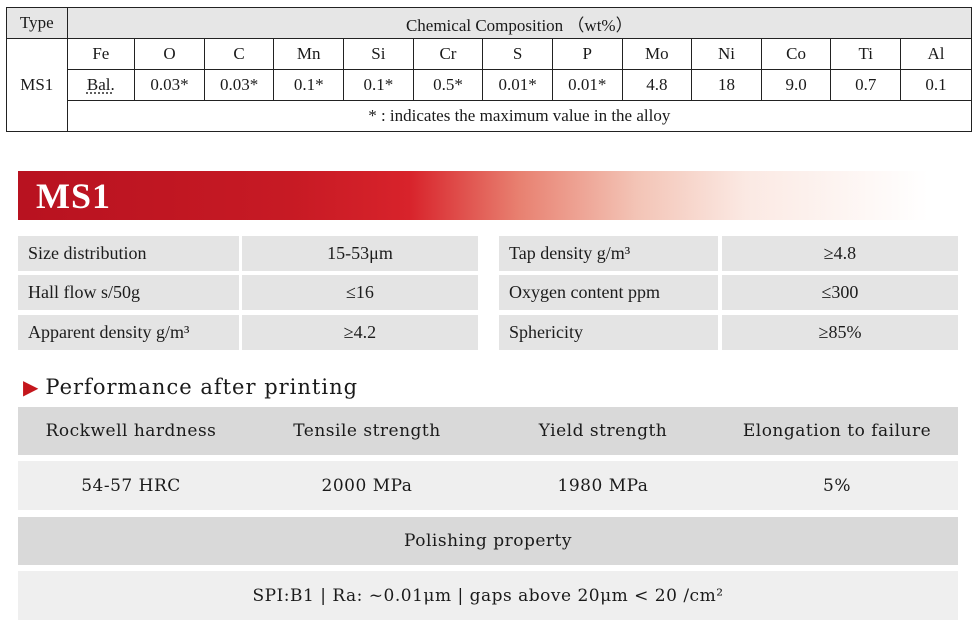 The width and height of the screenshot is (978, 627). I want to click on element-header: P, so click(587, 54).